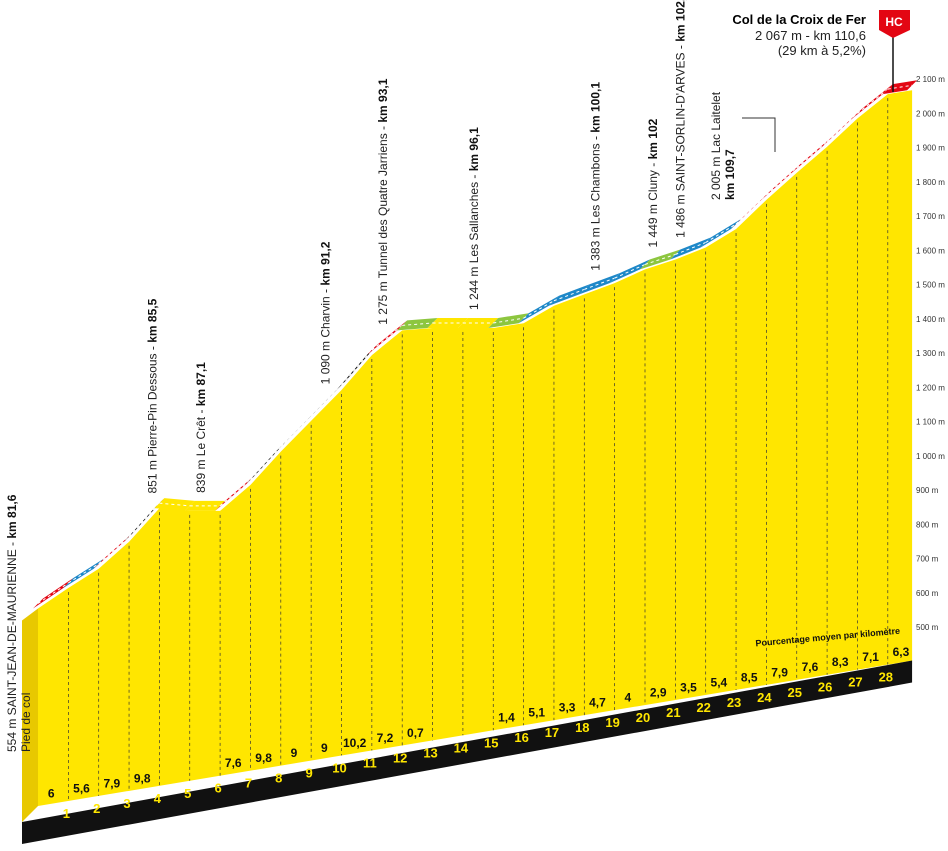 Image resolution: width=948 pixels, height=851 pixels. Describe the element at coordinates (930, 182) in the screenshot. I see `y-tick-label: 1 800 m` at that location.